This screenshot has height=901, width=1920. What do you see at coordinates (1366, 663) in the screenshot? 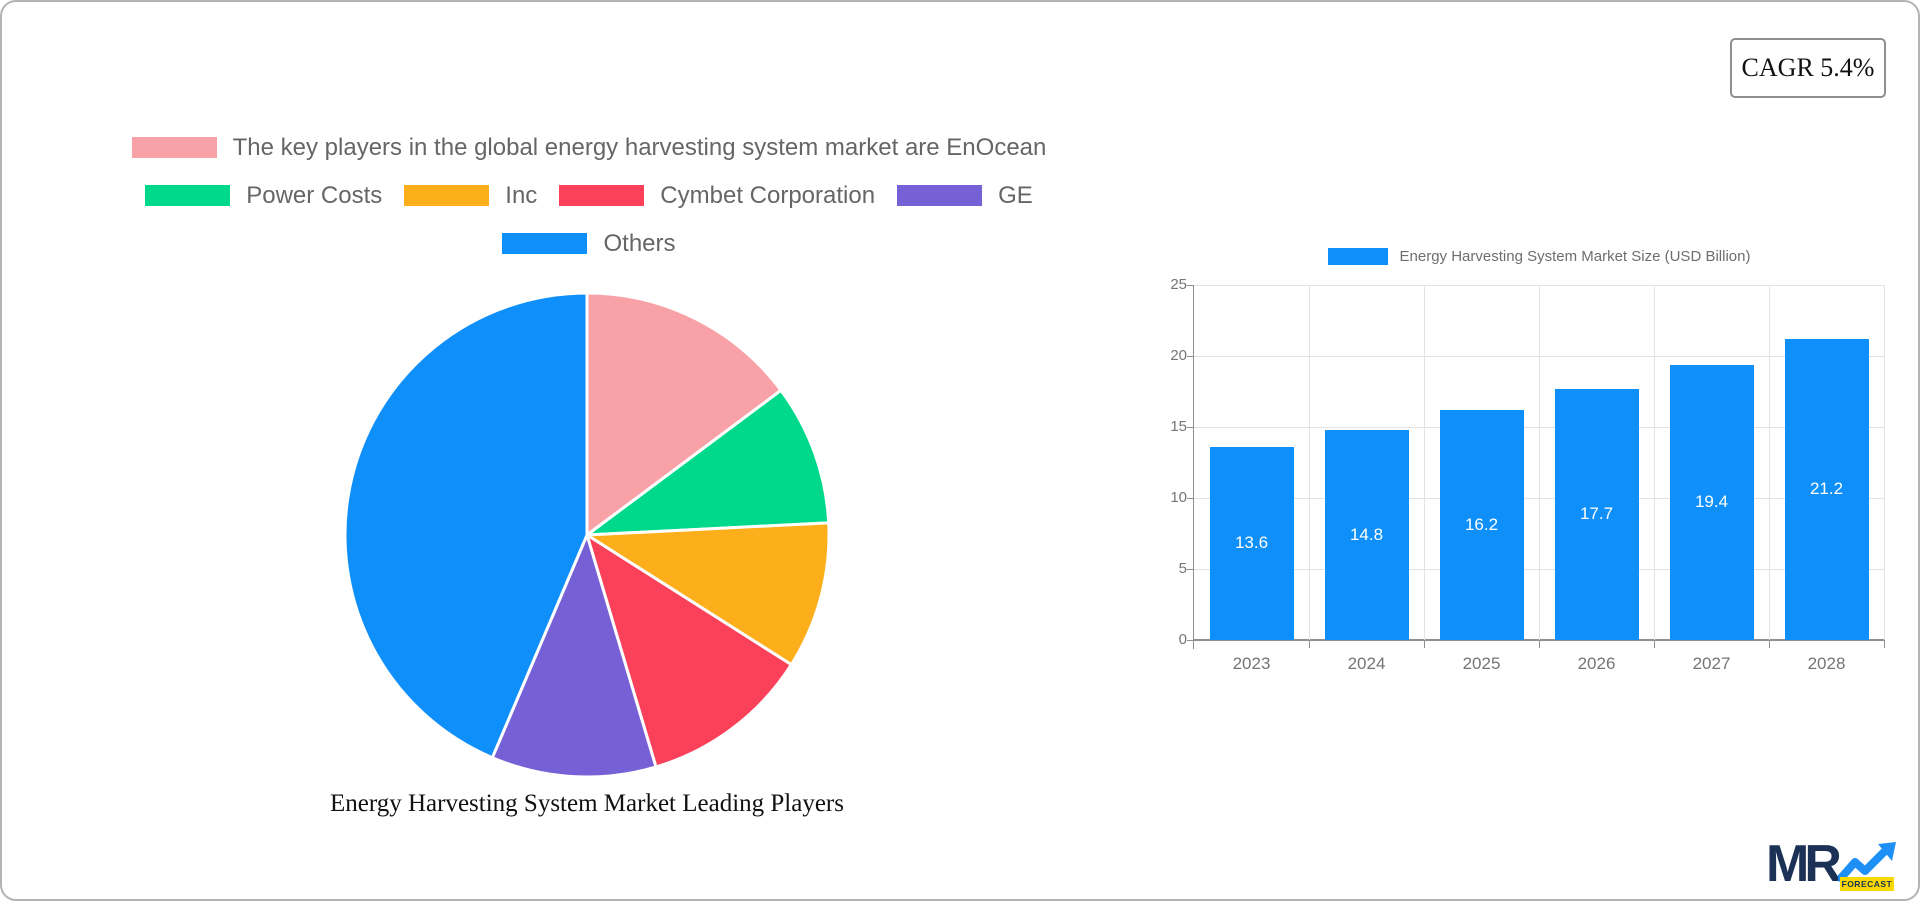
I see `x-tick-label: 2024` at bounding box center [1366, 663].